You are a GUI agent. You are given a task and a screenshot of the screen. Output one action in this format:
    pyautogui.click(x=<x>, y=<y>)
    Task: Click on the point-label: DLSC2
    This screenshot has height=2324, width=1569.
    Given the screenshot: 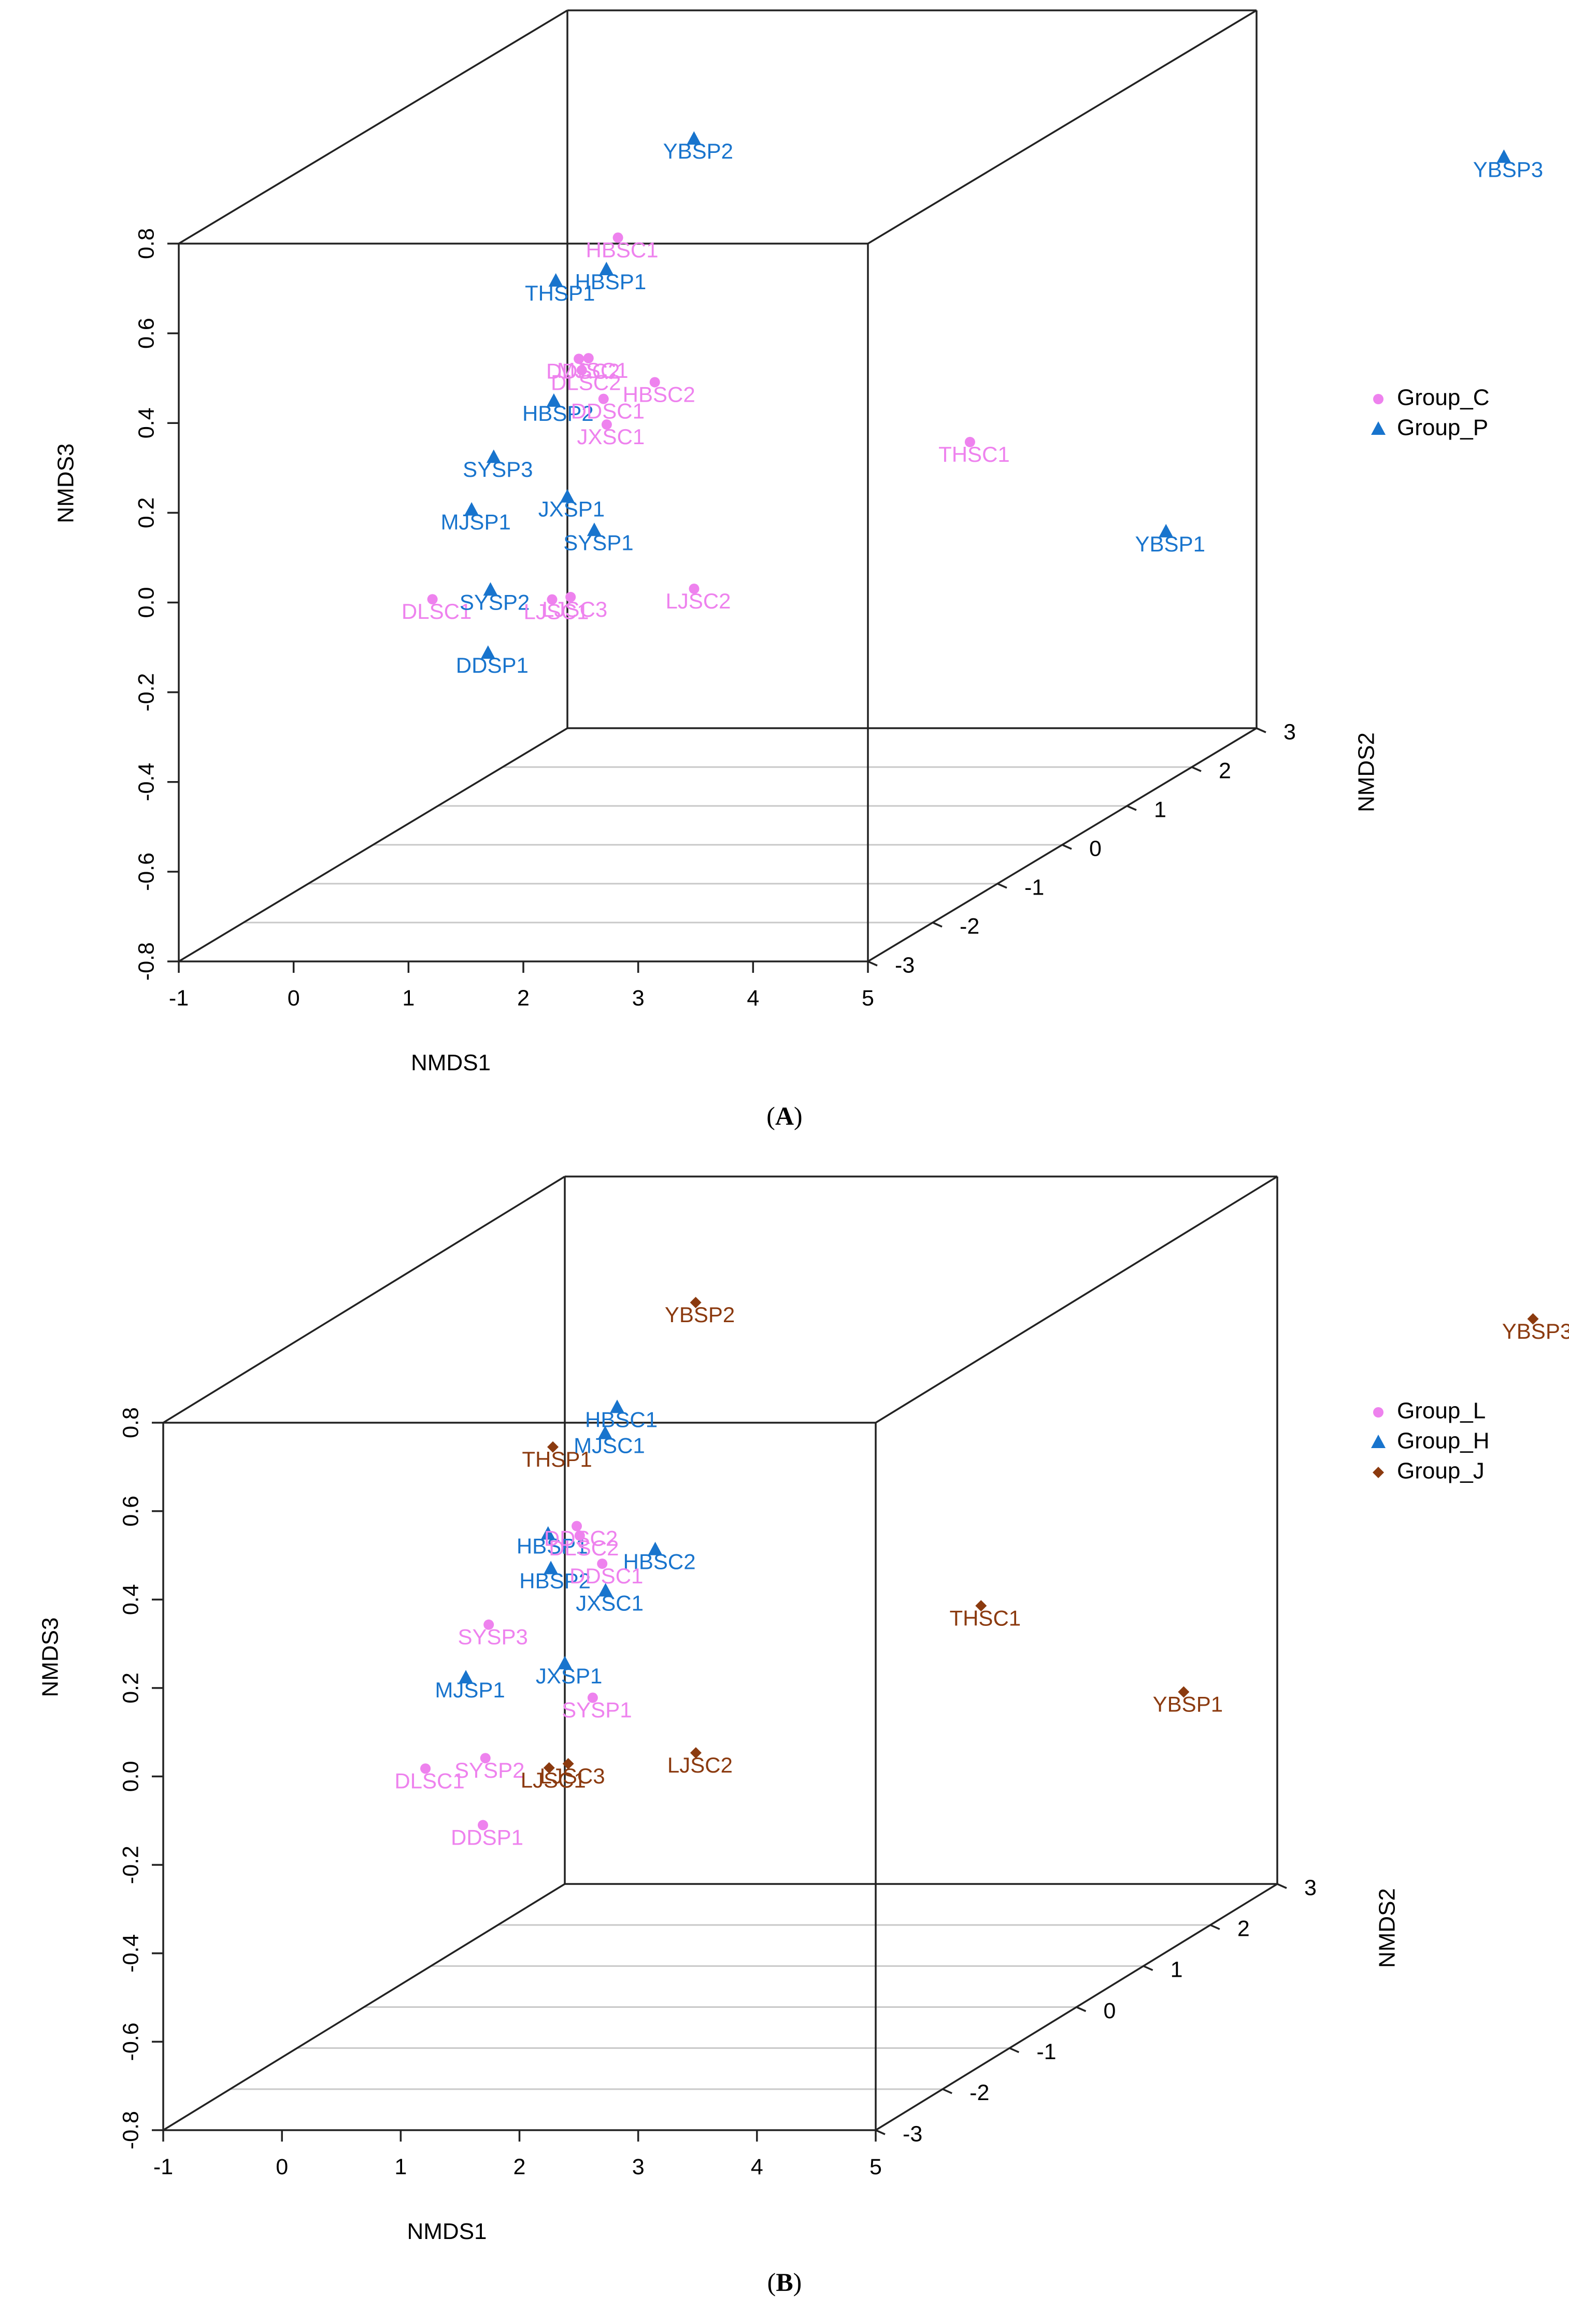 What is the action you would take?
    pyautogui.click(x=586, y=382)
    